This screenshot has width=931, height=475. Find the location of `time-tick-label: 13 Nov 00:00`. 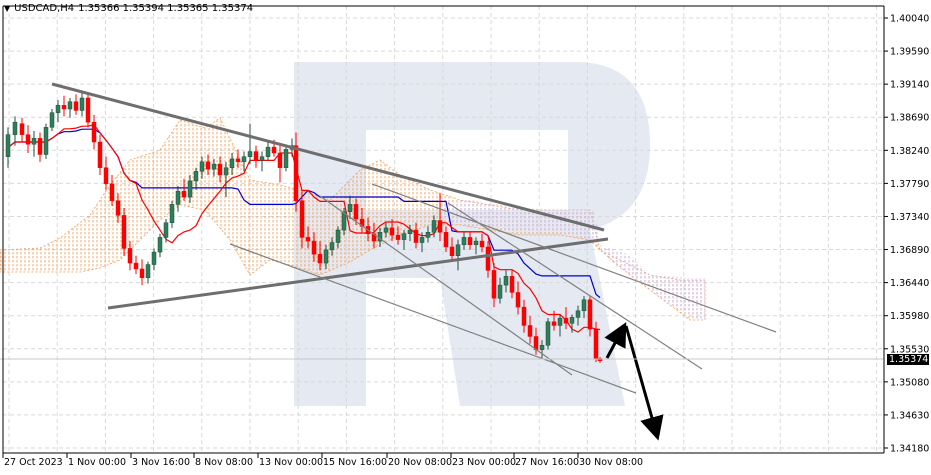

time-tick-label: 13 Nov 00:00 is located at coordinates (291, 462).